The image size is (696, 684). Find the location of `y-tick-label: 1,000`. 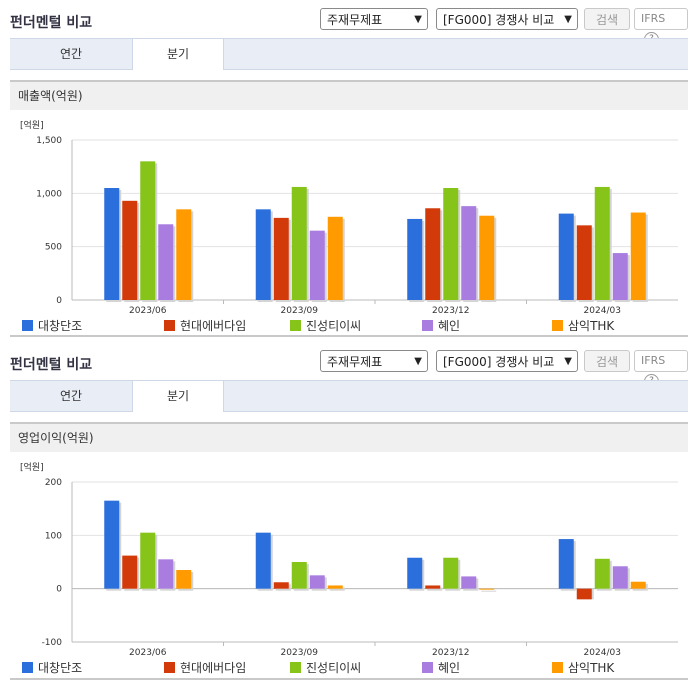

y-tick-label: 1,000 is located at coordinates (49, 194).